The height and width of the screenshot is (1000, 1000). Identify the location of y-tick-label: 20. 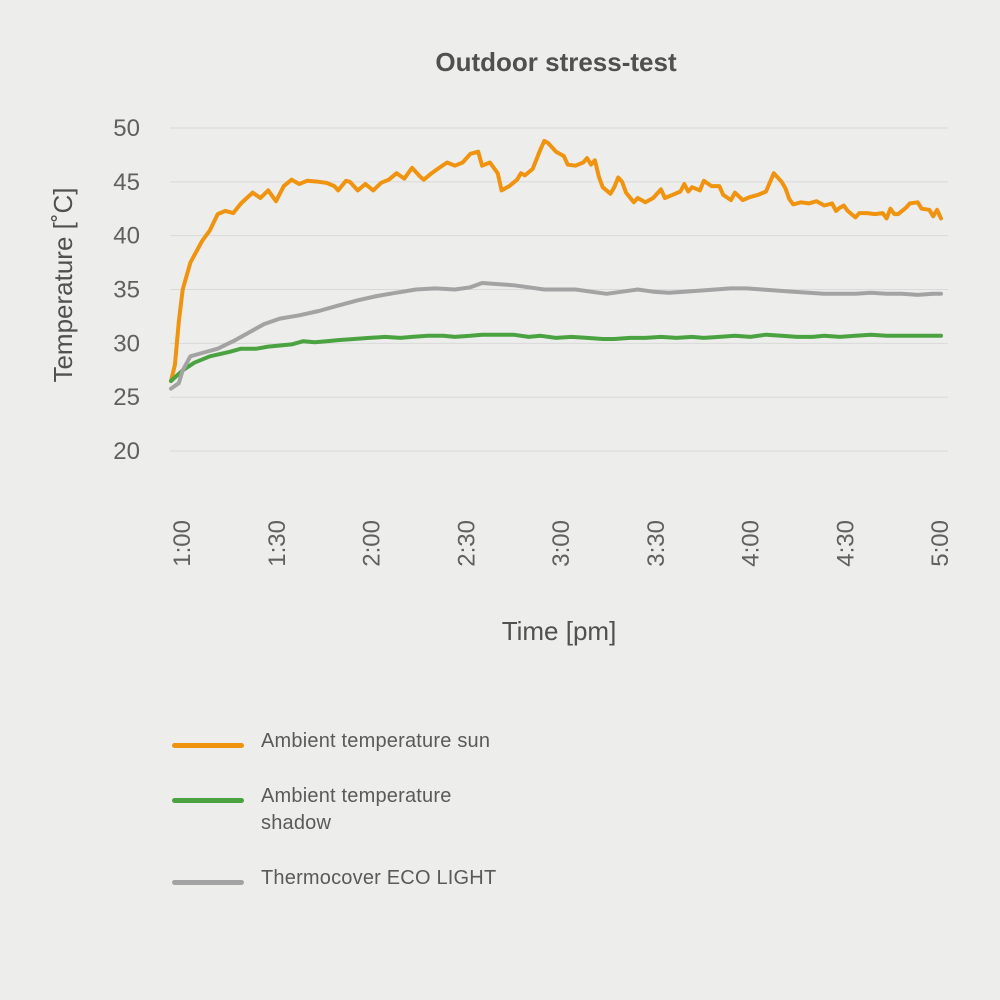
(126, 451).